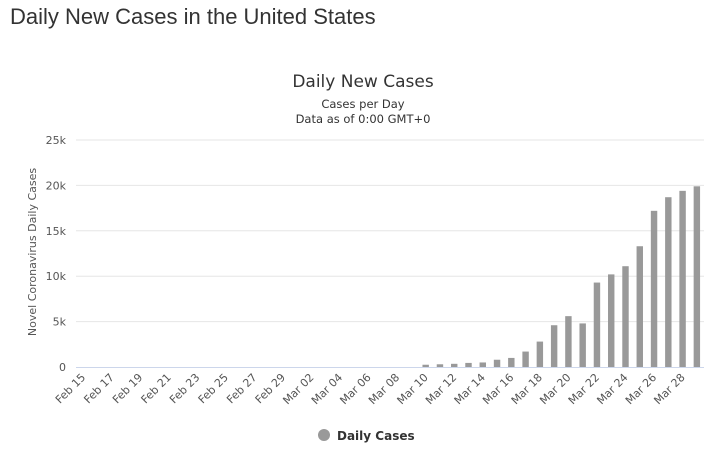 This screenshot has width=719, height=458. Describe the element at coordinates (62, 367) in the screenshot. I see `y-tick-label: 0` at that location.